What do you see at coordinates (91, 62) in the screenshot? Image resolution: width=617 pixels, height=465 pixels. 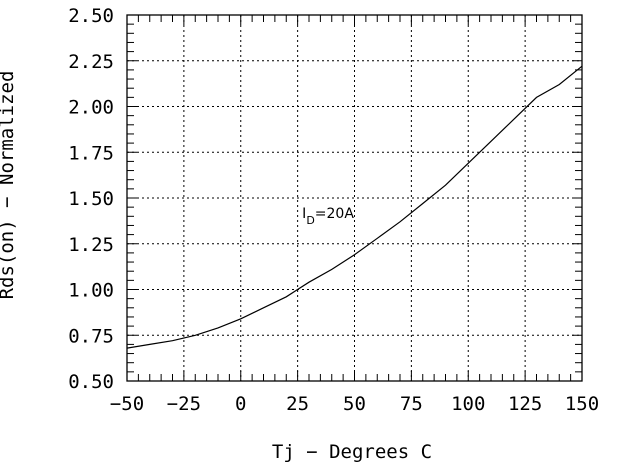 I see `y-tick-label: 2.25` at bounding box center [91, 62].